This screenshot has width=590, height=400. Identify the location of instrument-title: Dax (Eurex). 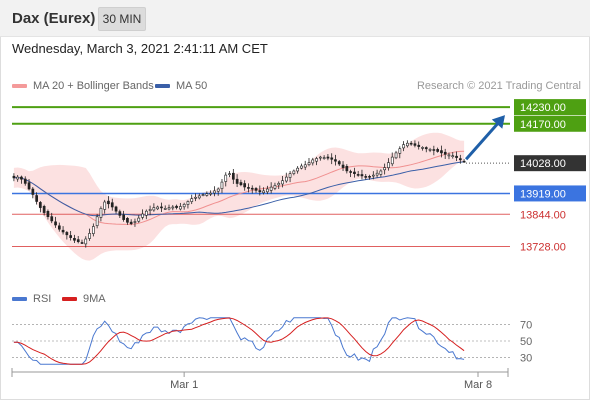
(54, 18).